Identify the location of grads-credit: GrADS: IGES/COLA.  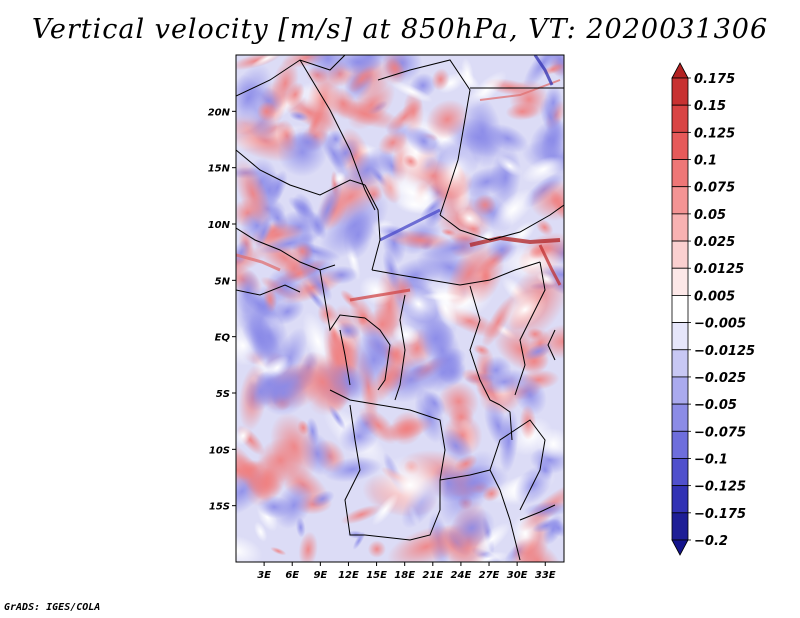
(52, 607).